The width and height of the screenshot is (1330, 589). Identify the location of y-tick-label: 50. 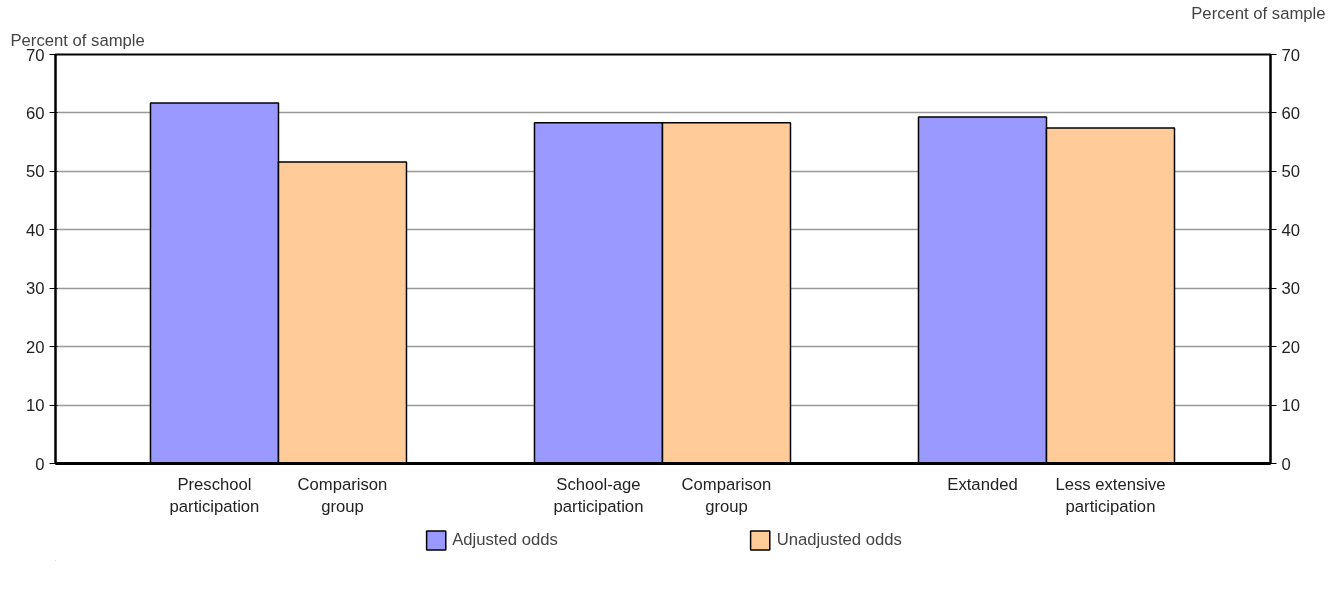
(35, 172).